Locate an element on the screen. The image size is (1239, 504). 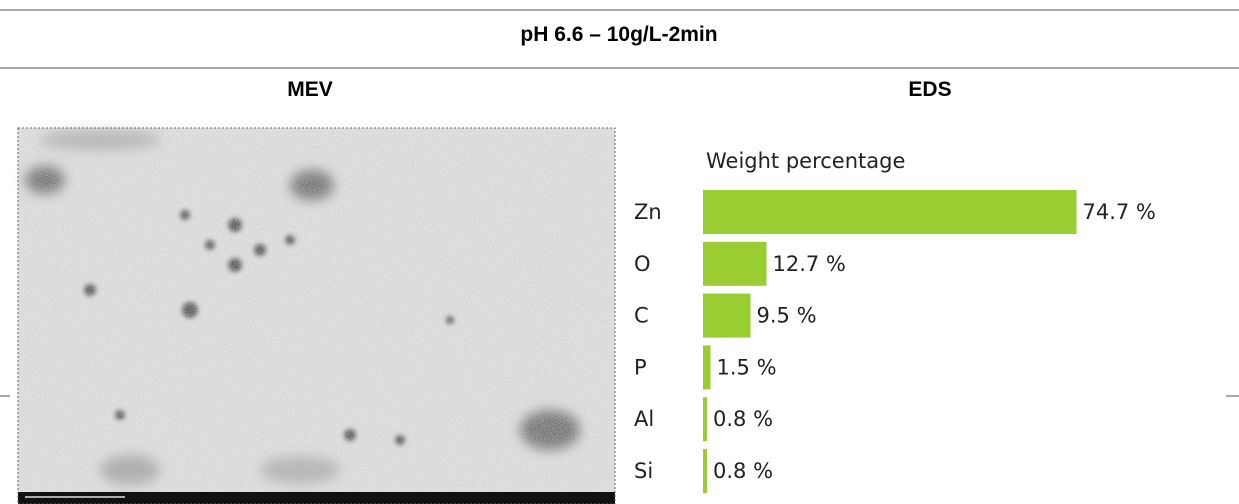
category-label: Zn is located at coordinates (648, 212).